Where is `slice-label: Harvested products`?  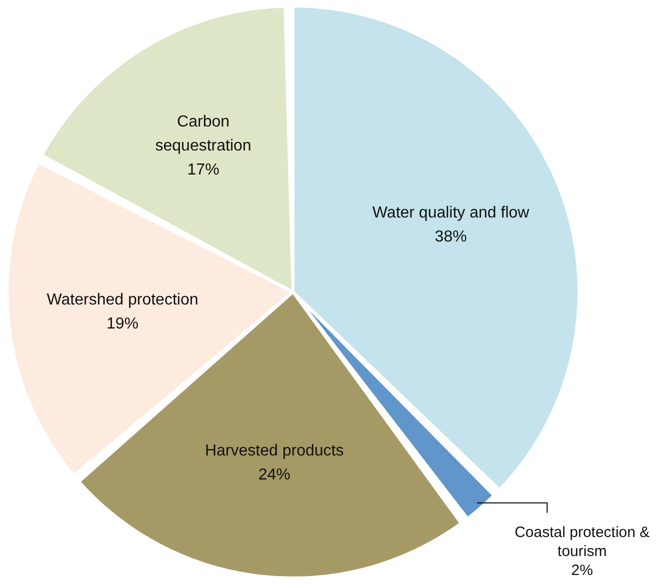 slice-label: Harvested products is located at coordinates (274, 451).